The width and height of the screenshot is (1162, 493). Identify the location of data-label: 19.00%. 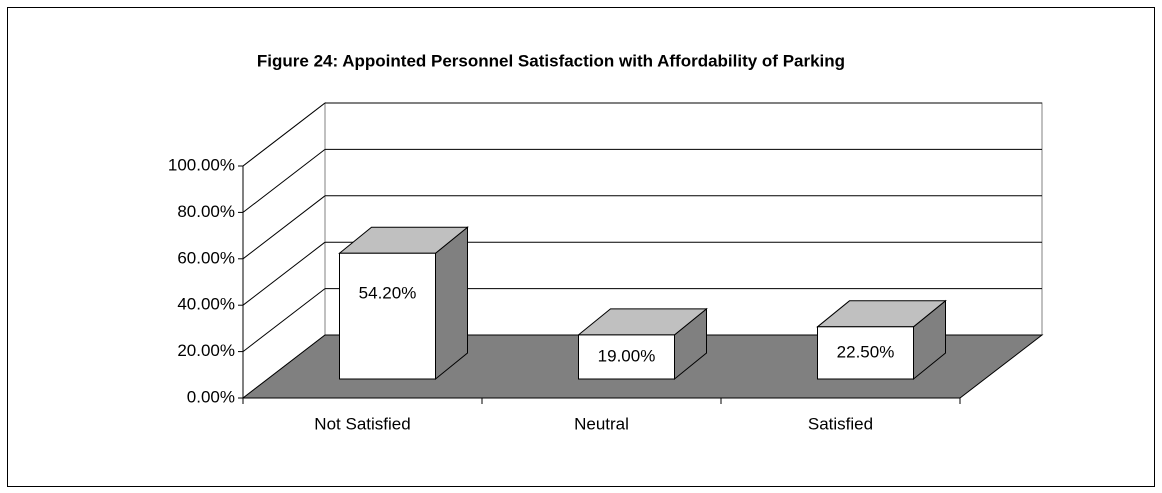
(627, 355).